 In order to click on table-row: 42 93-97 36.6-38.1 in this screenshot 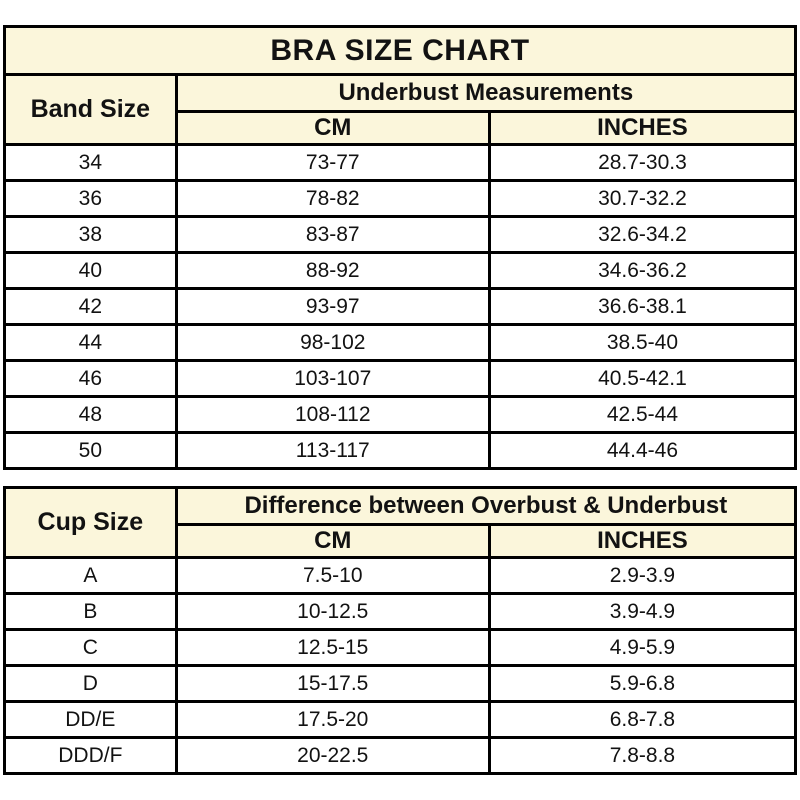, I will do `click(400, 306)`.